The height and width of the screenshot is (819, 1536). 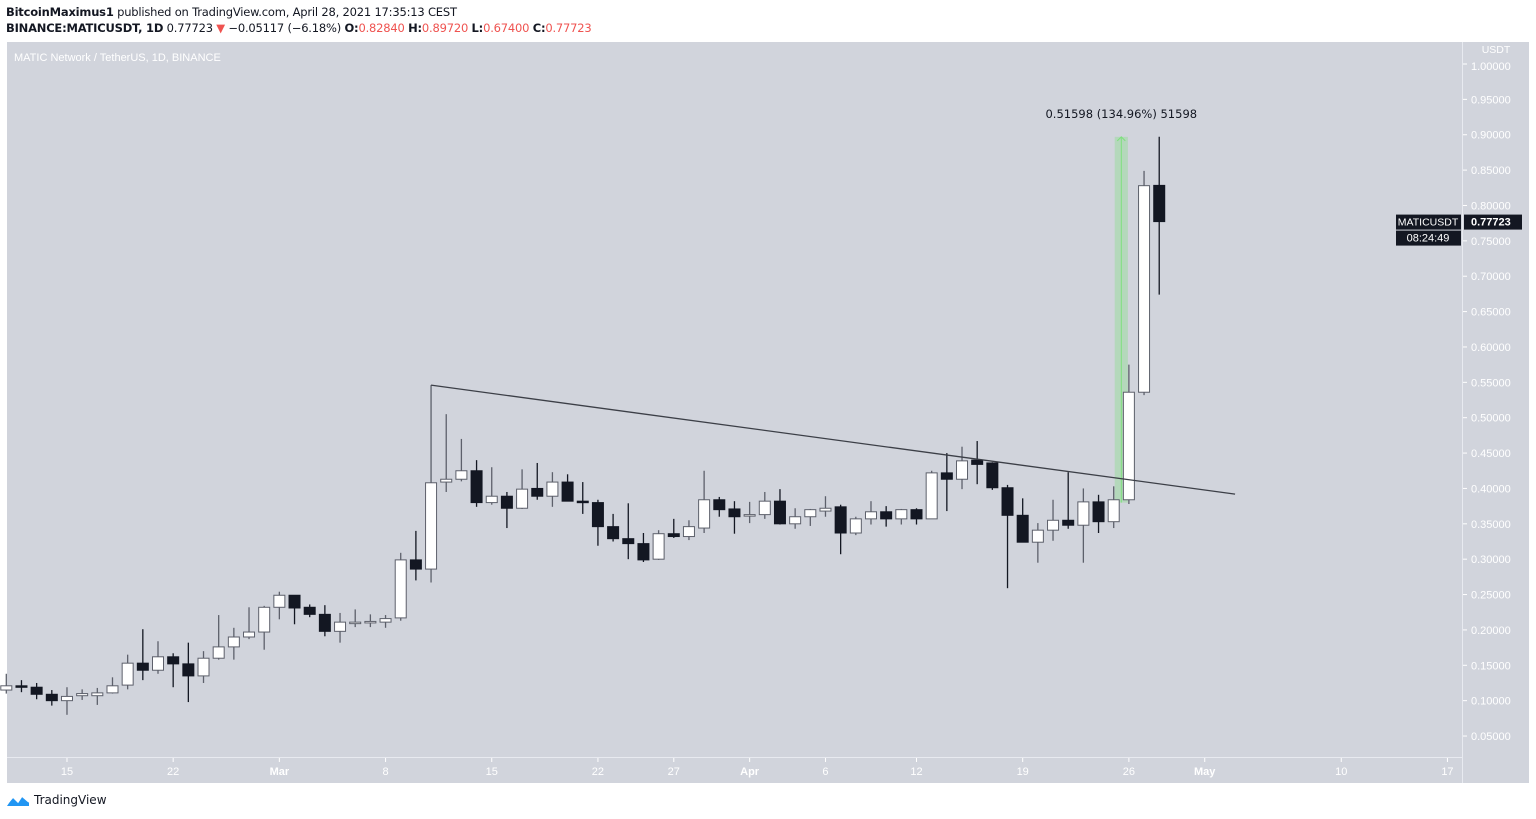 I want to click on y-tick-label: 0.80000, so click(x=1491, y=206).